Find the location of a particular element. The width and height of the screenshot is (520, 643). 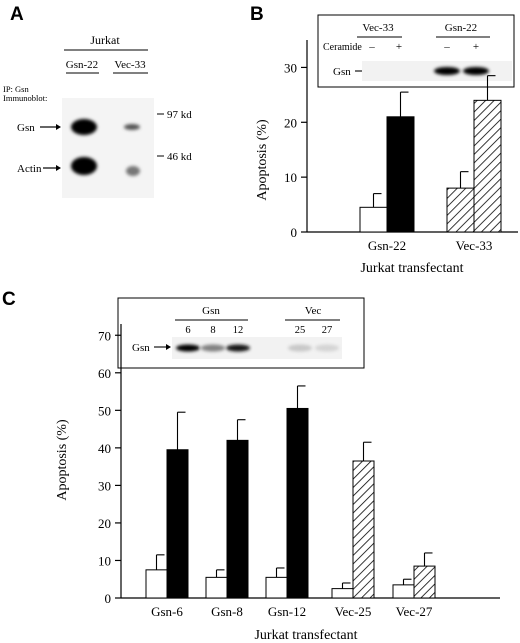

inset-c-group-gsn: Gsn is located at coordinates (211, 311).